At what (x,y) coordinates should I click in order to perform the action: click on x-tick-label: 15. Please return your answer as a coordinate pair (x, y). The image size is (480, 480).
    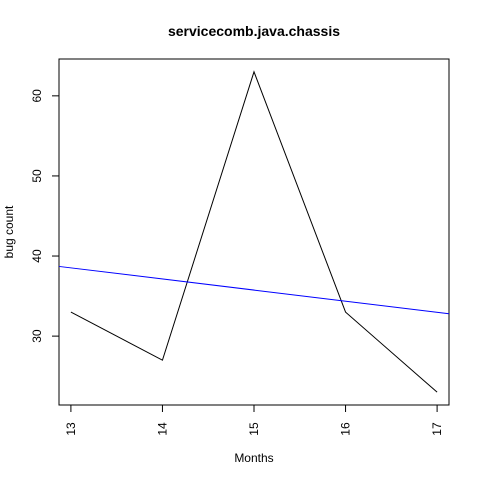
    Looking at the image, I should click on (254, 429).